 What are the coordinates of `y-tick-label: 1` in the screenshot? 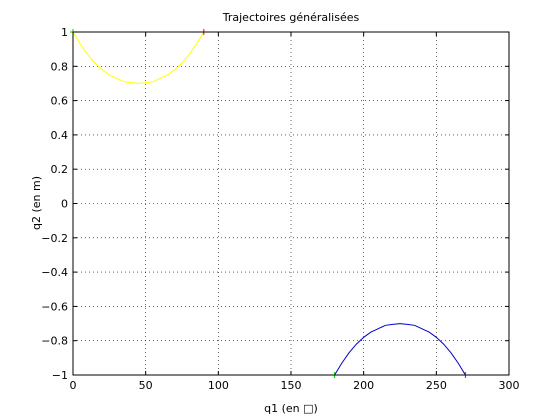 It's located at (64, 32).